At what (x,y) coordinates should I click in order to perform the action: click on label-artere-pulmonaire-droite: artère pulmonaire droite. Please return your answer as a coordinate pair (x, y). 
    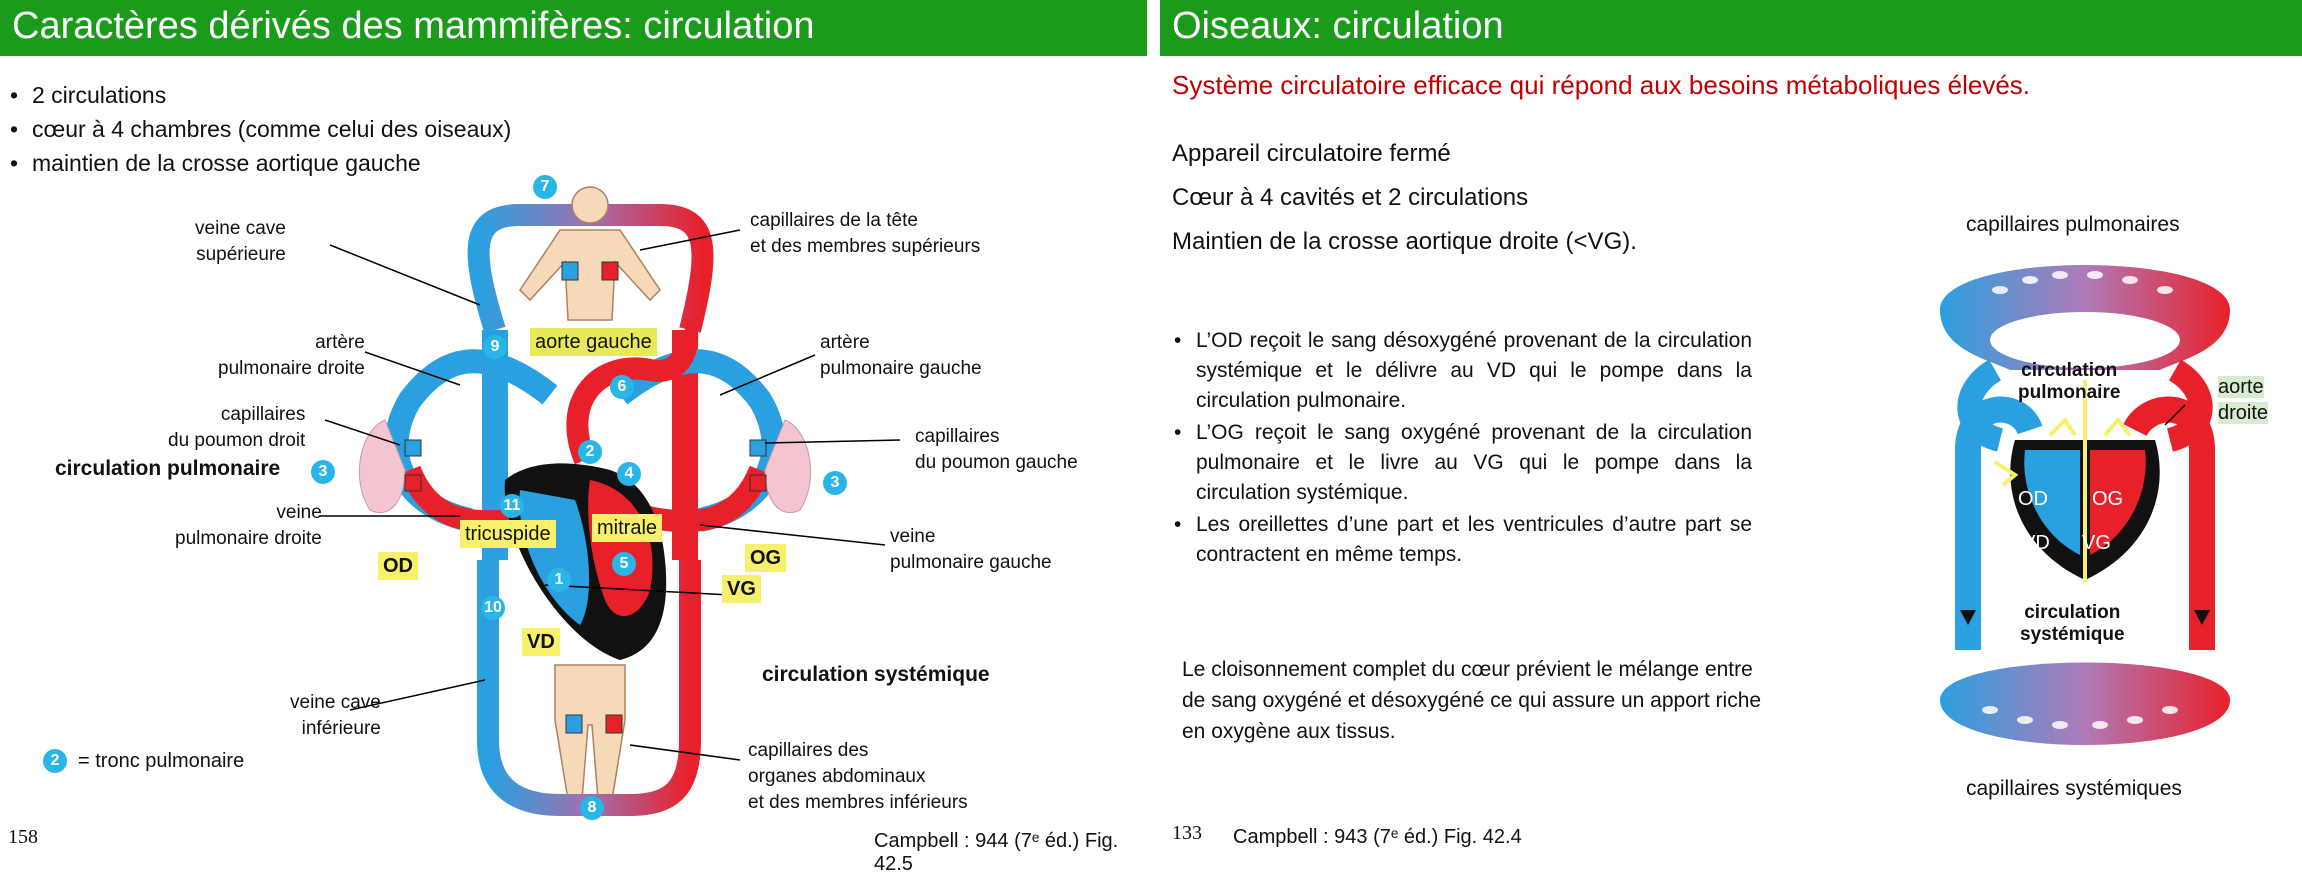
    Looking at the image, I should click on (291, 355).